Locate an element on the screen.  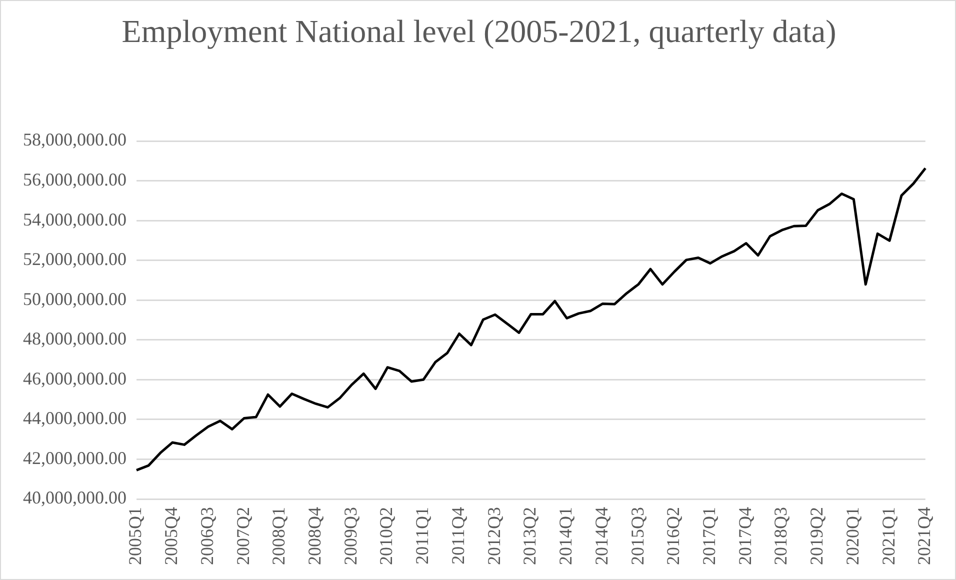
x-tick-label: 2011Q1 is located at coordinates (422, 535).